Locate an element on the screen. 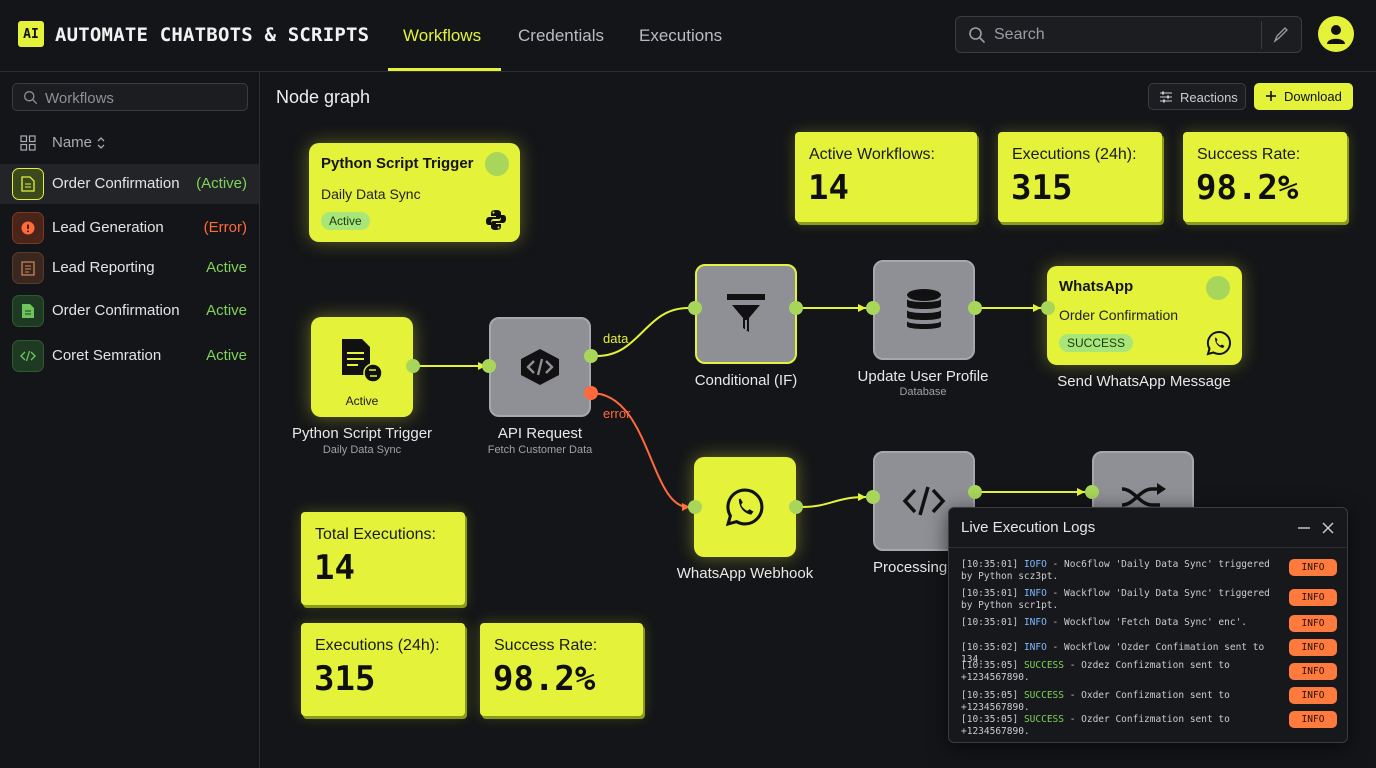  node-sublabel: Daily Data Sync is located at coordinates (362, 450).